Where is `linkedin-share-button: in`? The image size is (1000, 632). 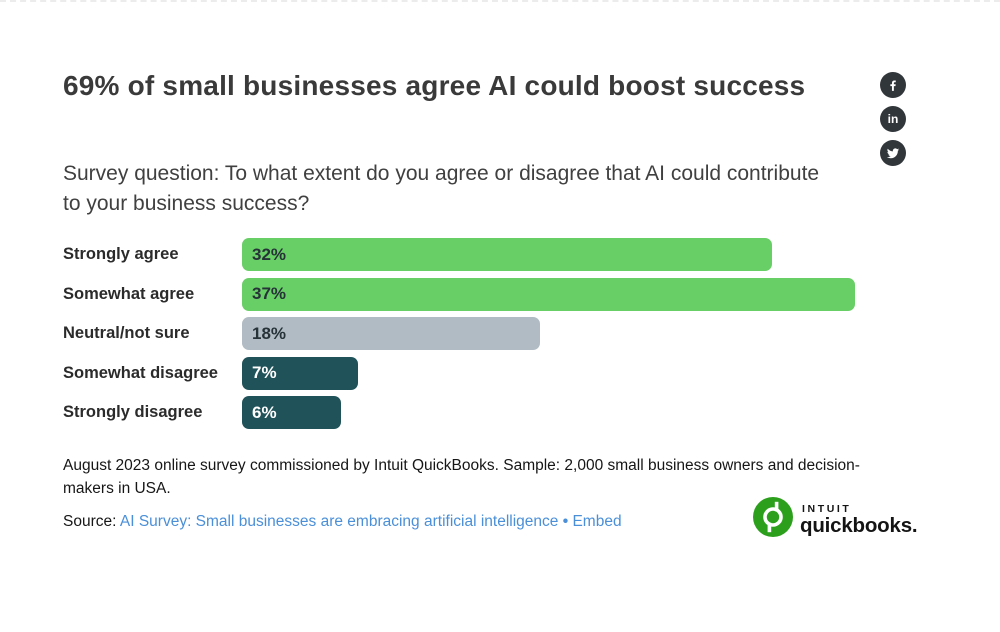
linkedin-share-button: in is located at coordinates (893, 119).